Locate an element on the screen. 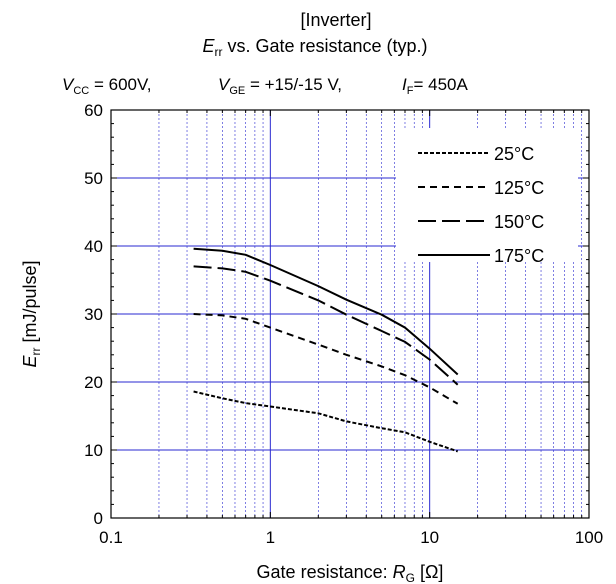 This screenshot has width=616, height=584. y-tick-label: 60 is located at coordinates (93, 110).